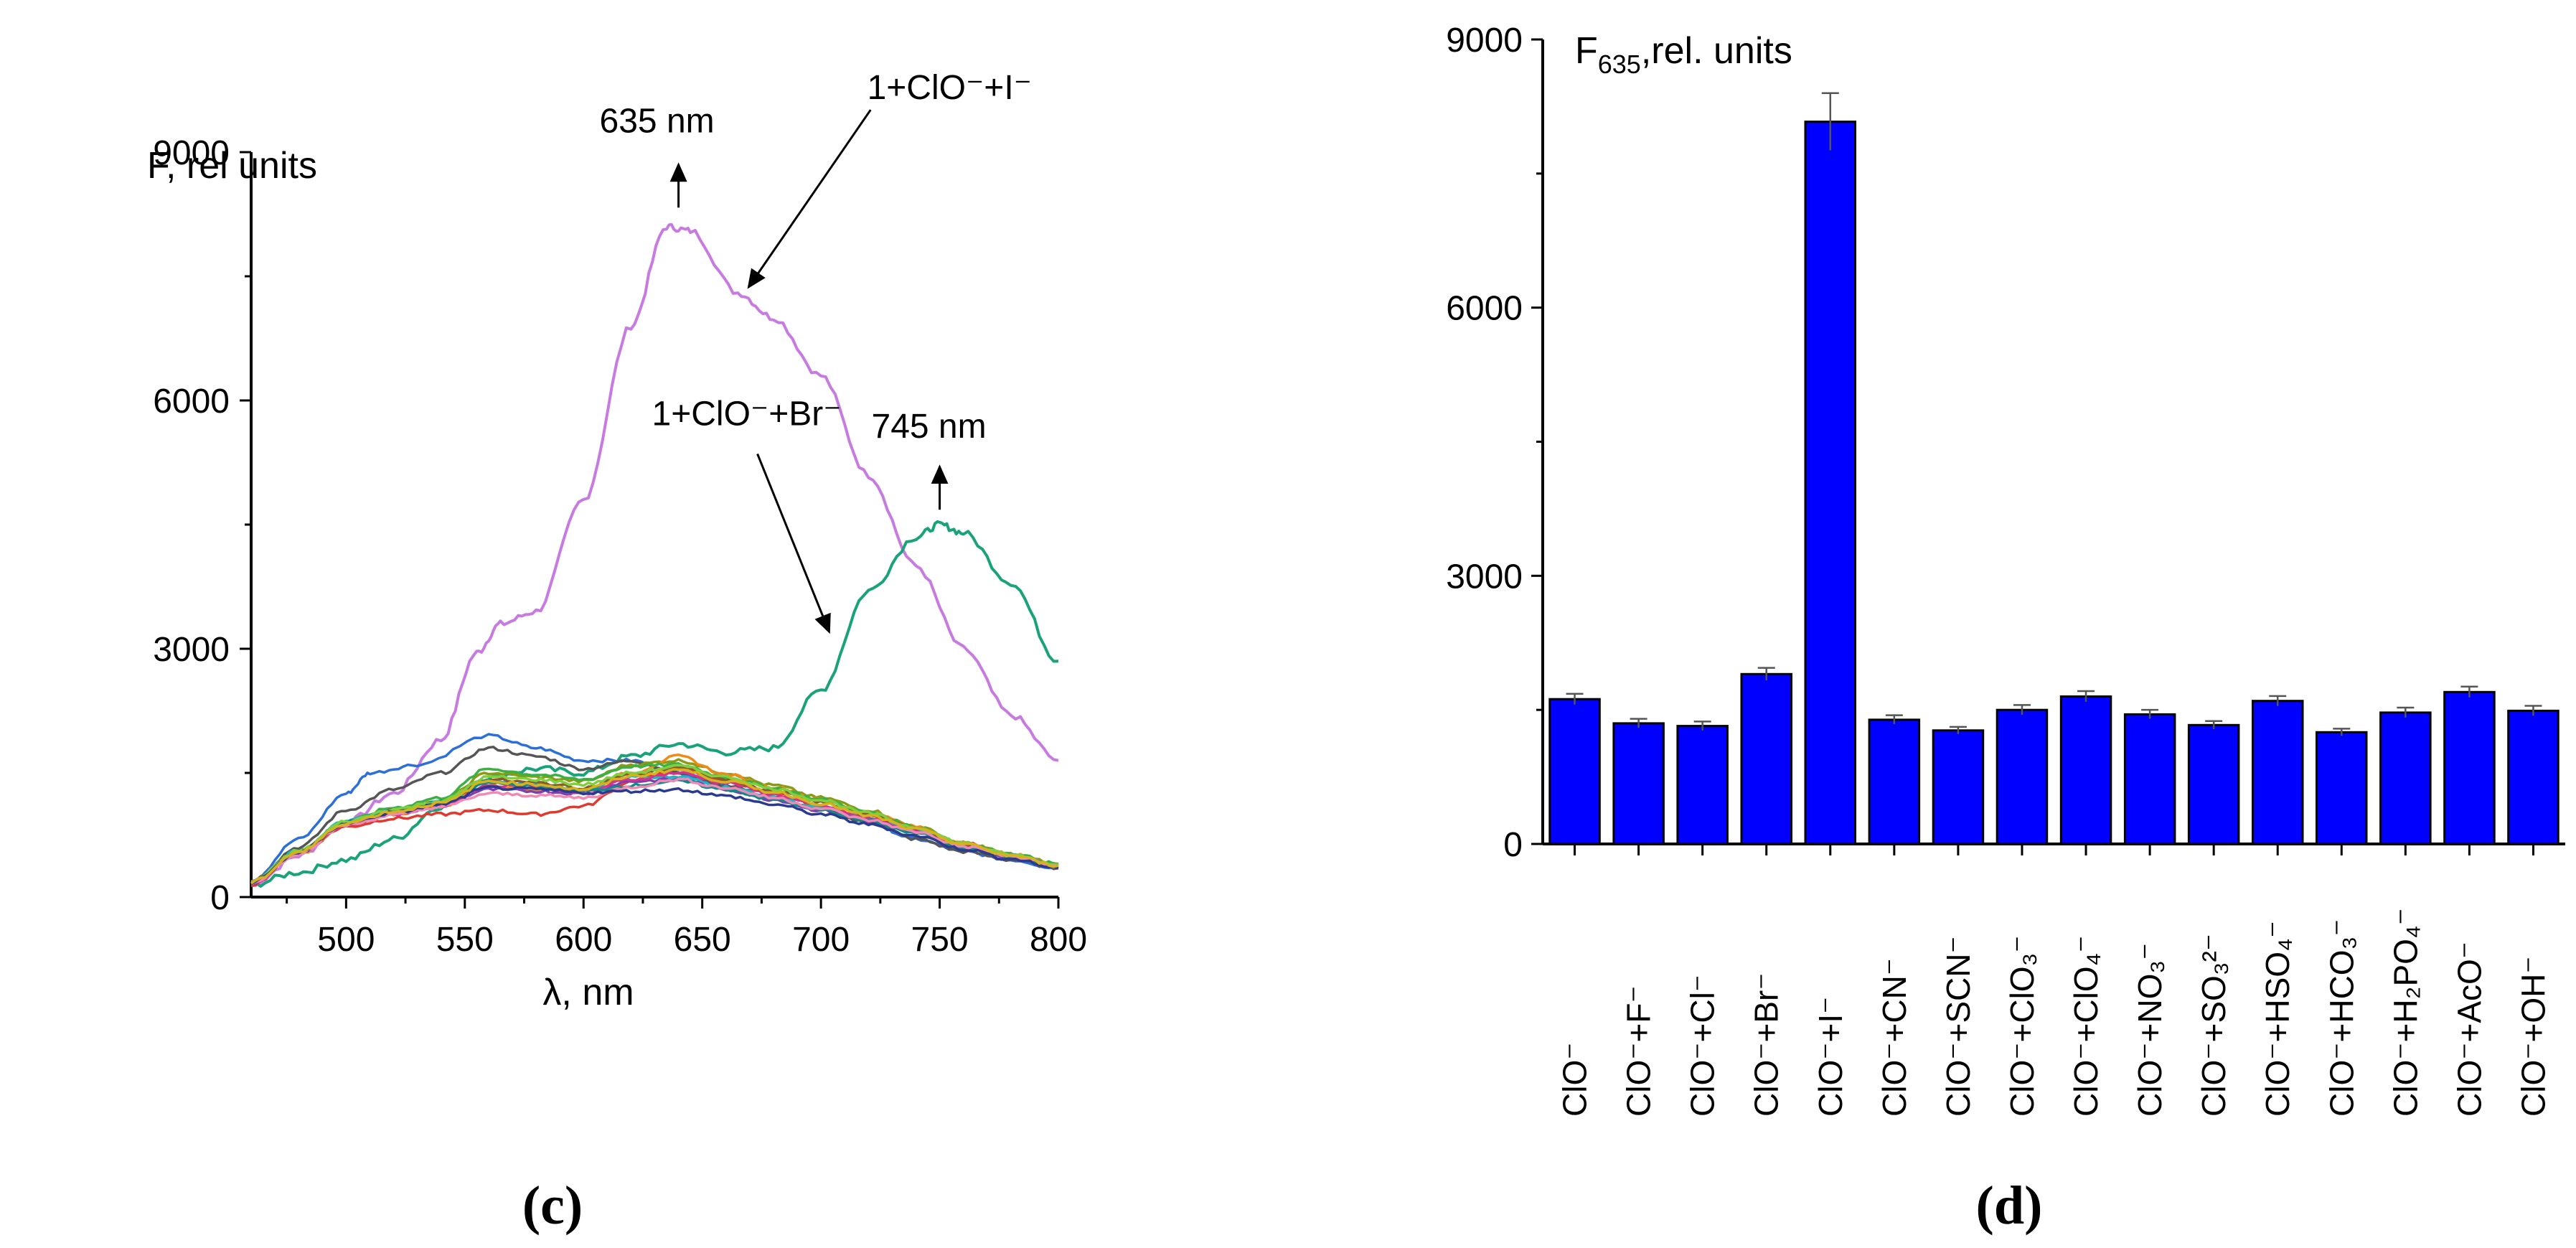 This screenshot has width=2576, height=1248. I want to click on c-series-line-navy, so click(654, 836).